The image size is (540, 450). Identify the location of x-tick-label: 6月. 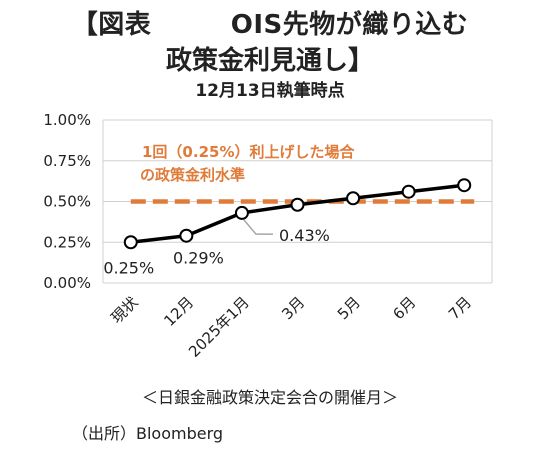
(404, 308).